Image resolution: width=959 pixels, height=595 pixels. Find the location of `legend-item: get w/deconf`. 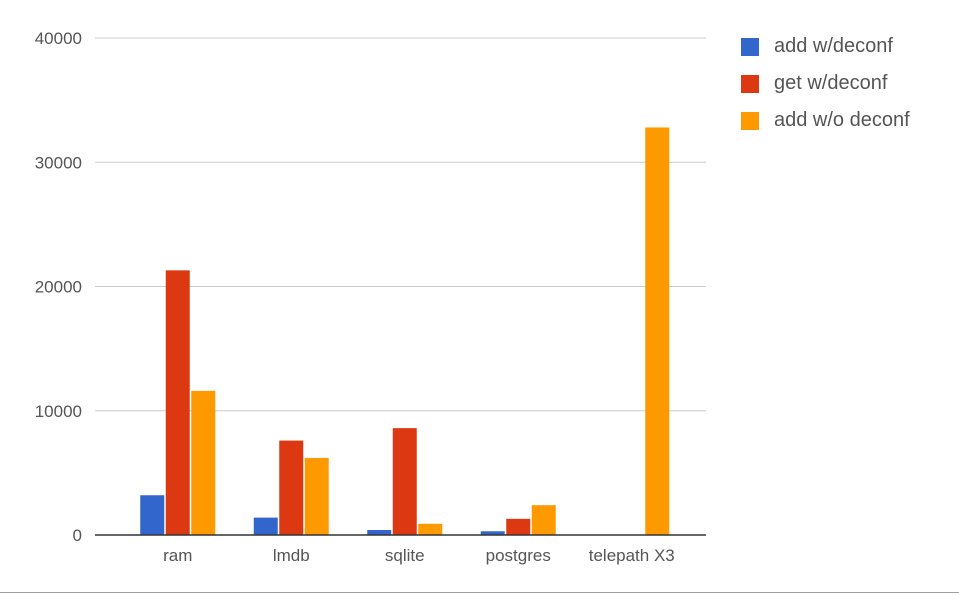

legend-item: get w/deconf is located at coordinates (848, 83).